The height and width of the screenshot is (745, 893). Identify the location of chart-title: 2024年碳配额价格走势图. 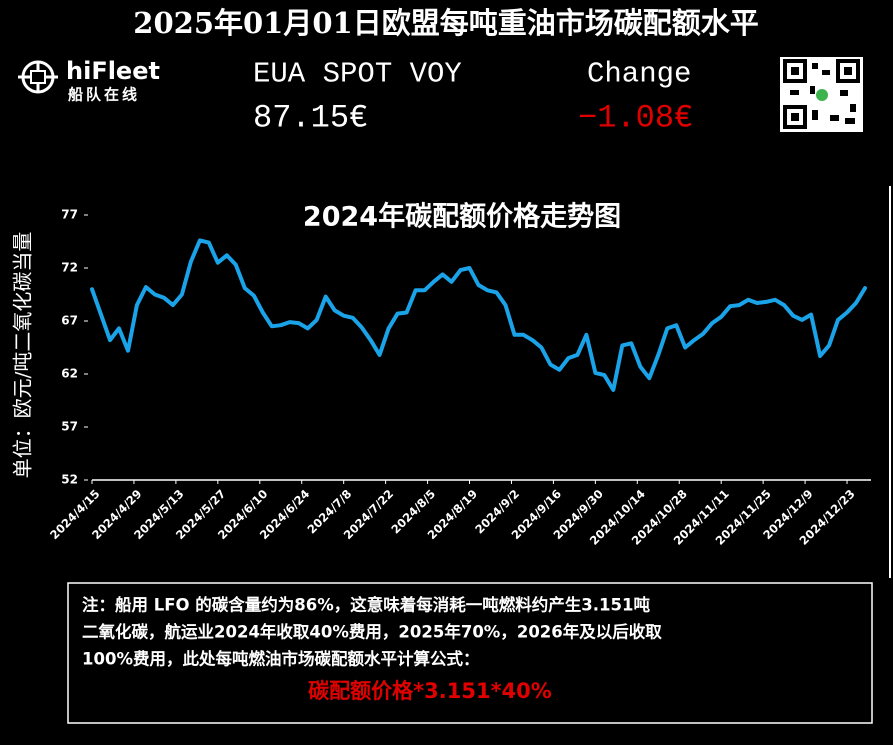
(462, 217).